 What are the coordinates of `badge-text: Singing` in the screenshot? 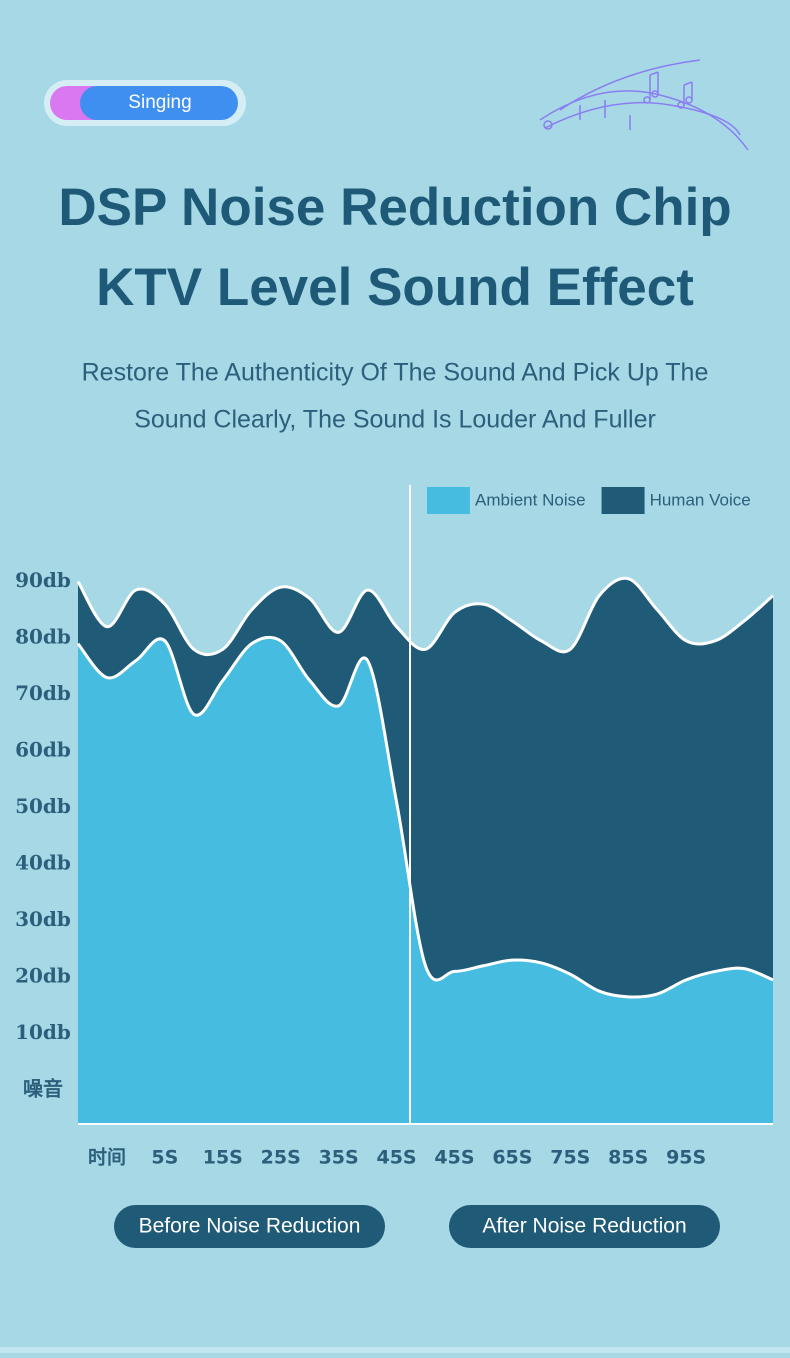 It's located at (159, 102).